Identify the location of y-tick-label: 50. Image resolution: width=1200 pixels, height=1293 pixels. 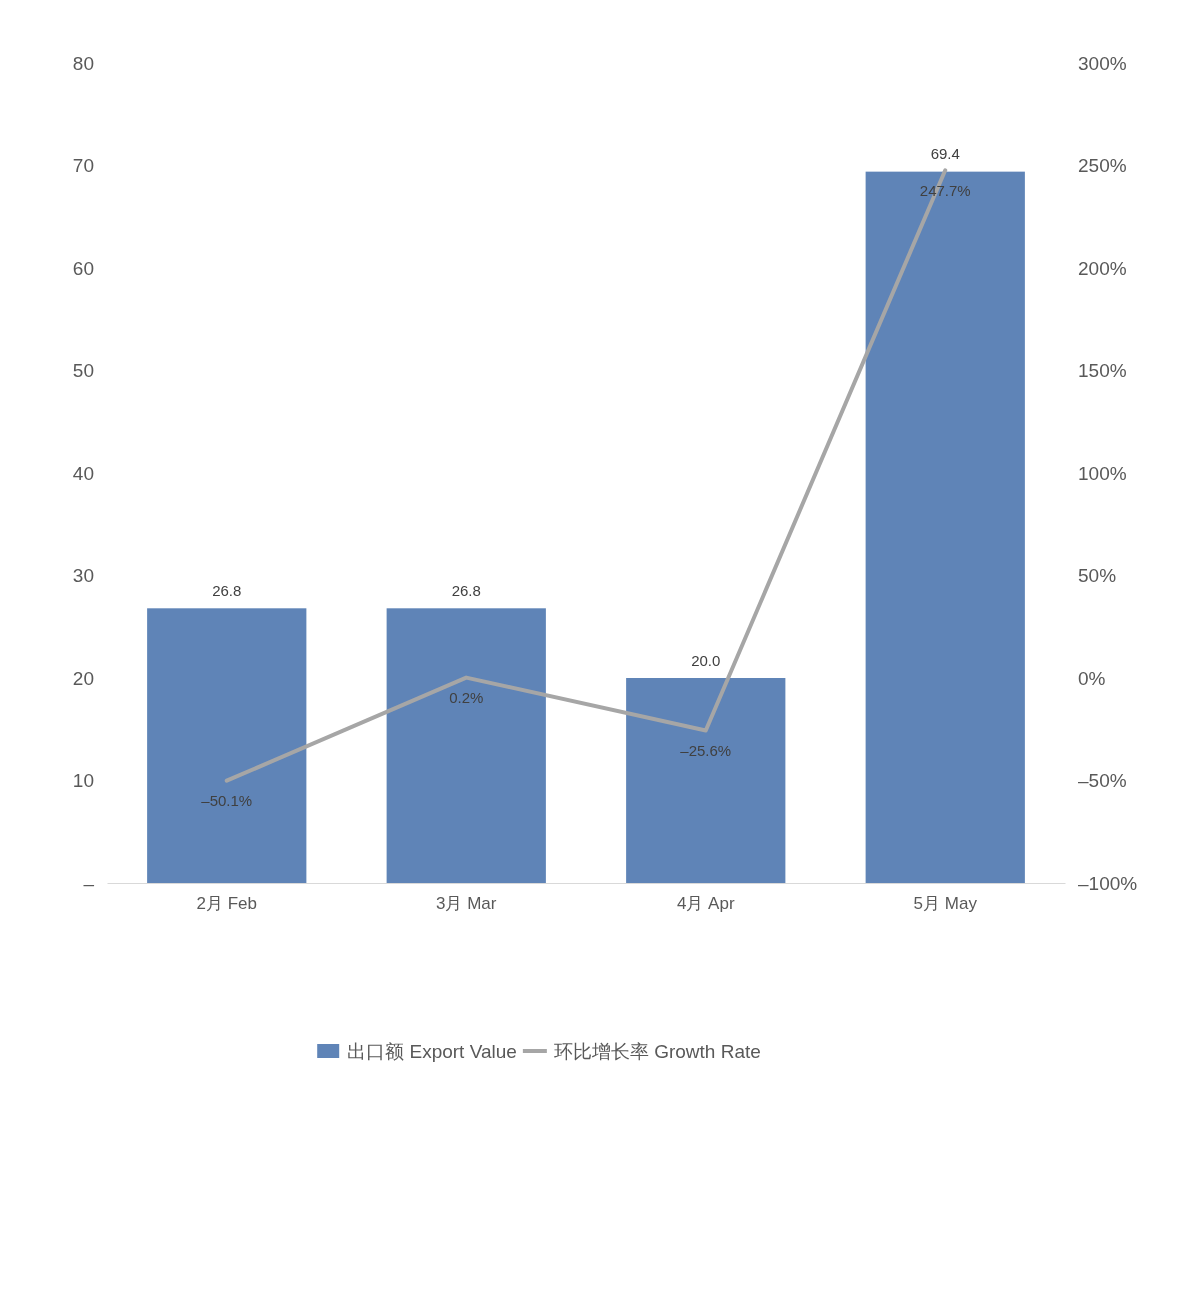
(83, 371).